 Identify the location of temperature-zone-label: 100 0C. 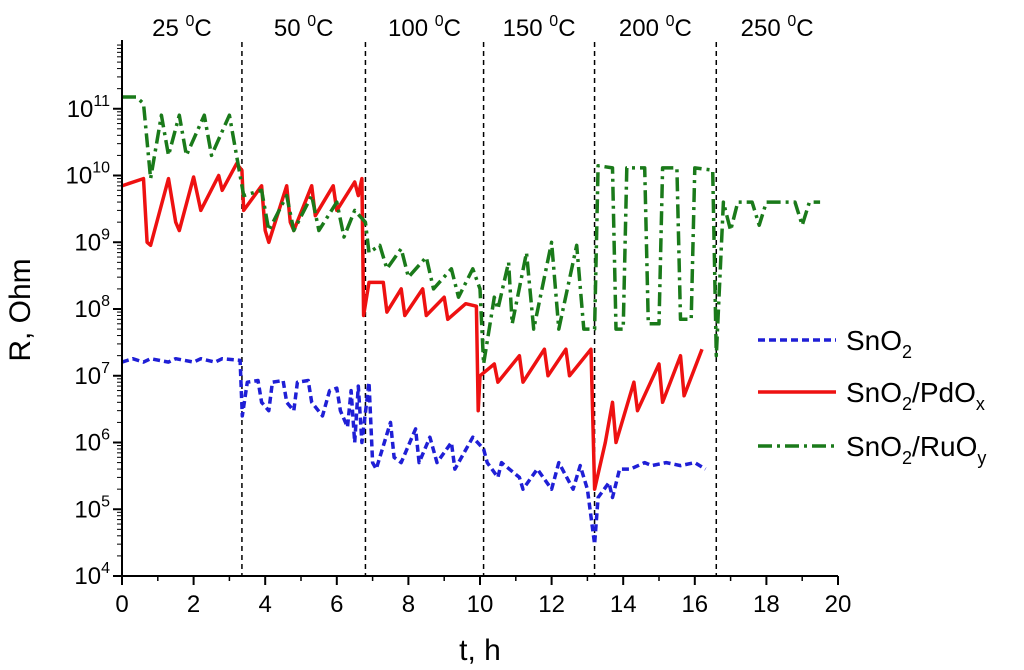
(424, 27).